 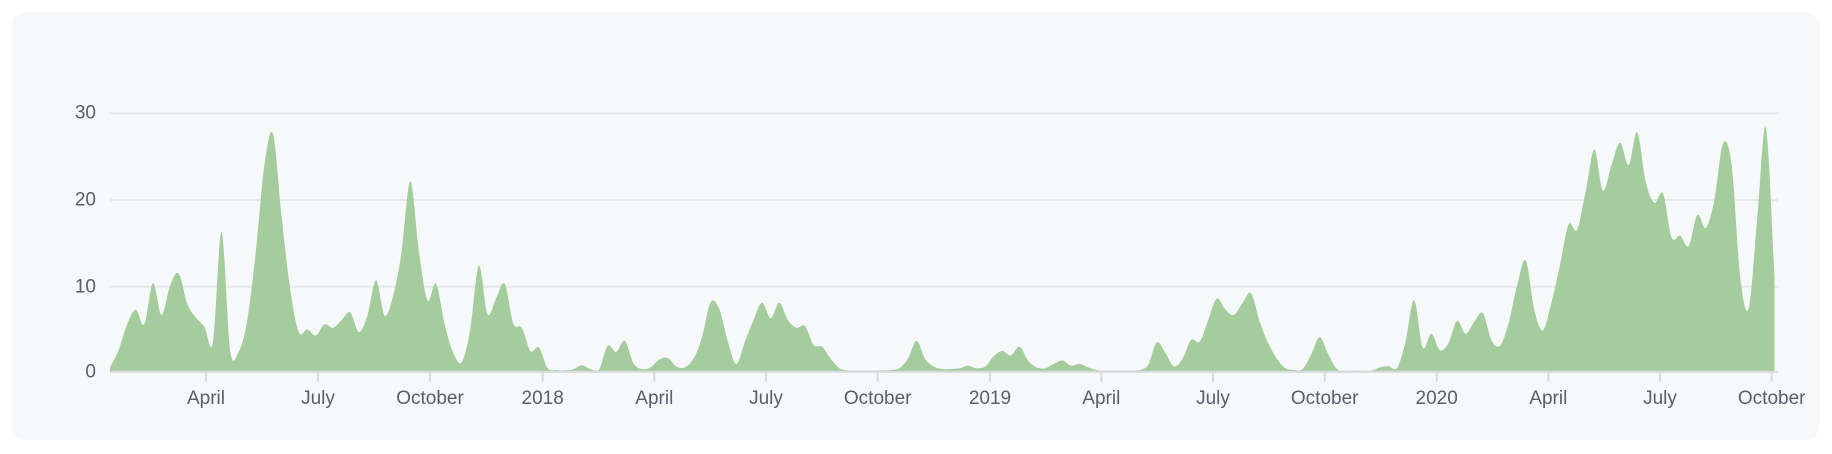 I want to click on x-axis-label: 2018, so click(x=542, y=398).